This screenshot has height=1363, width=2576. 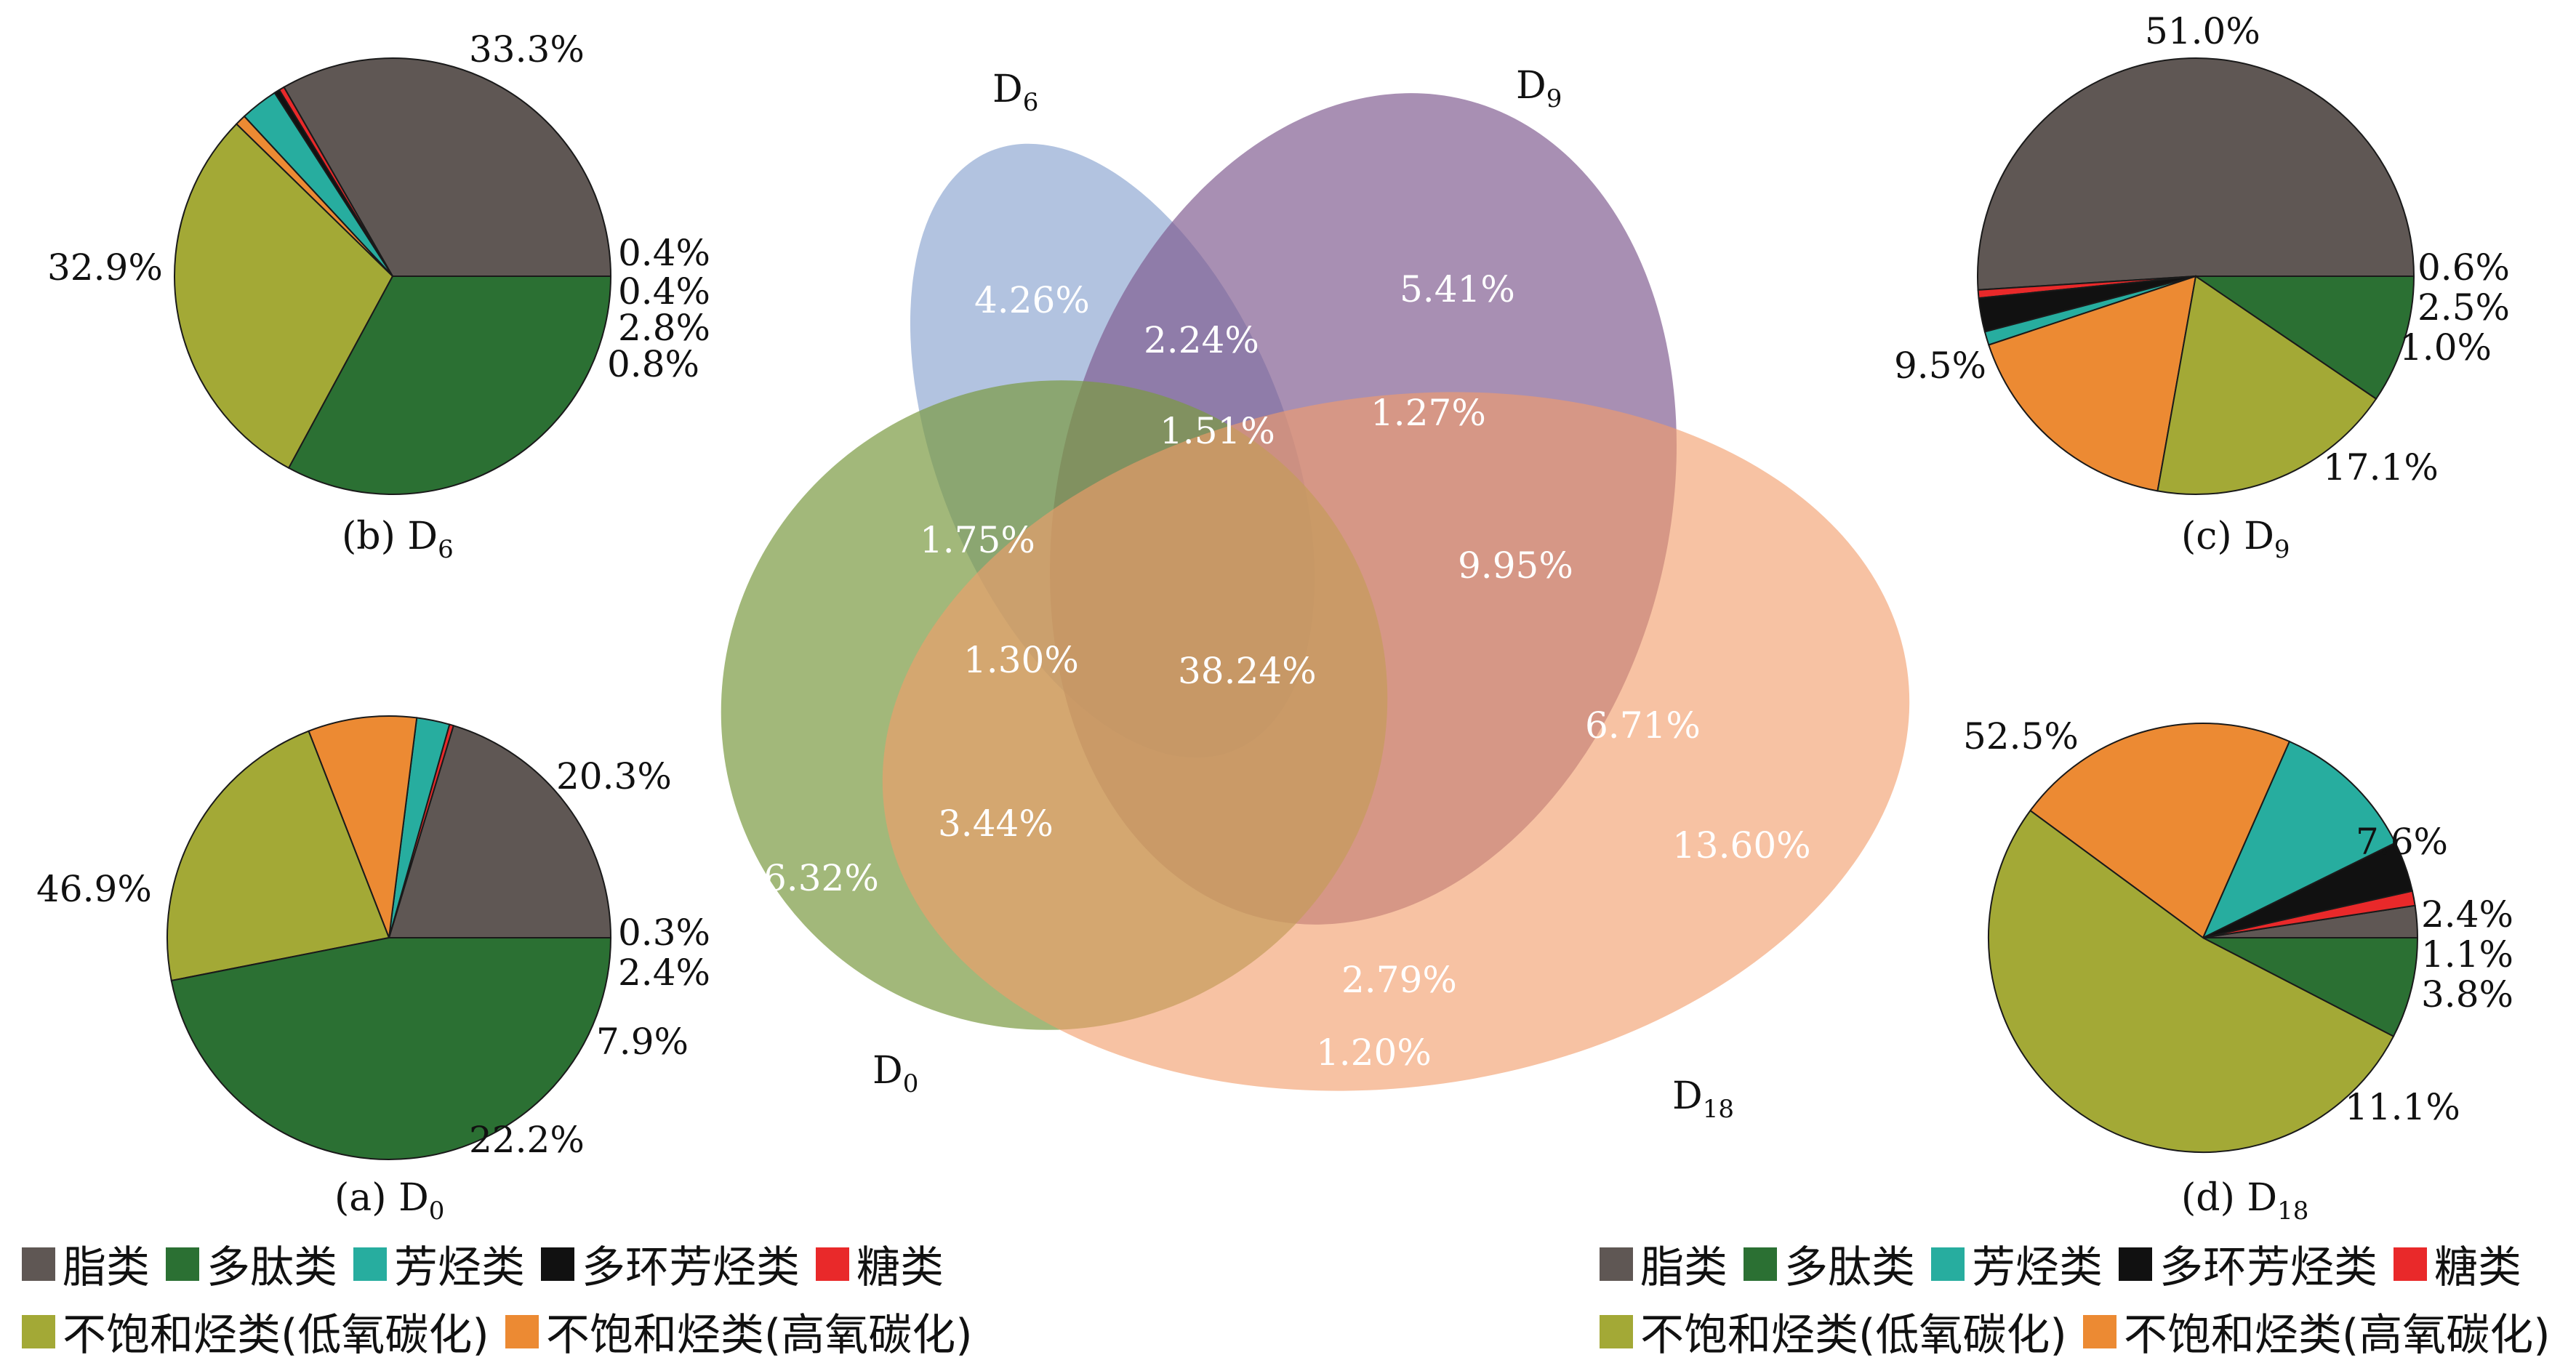 I want to click on pie-d9-label: 1.0%, so click(x=2446, y=347).